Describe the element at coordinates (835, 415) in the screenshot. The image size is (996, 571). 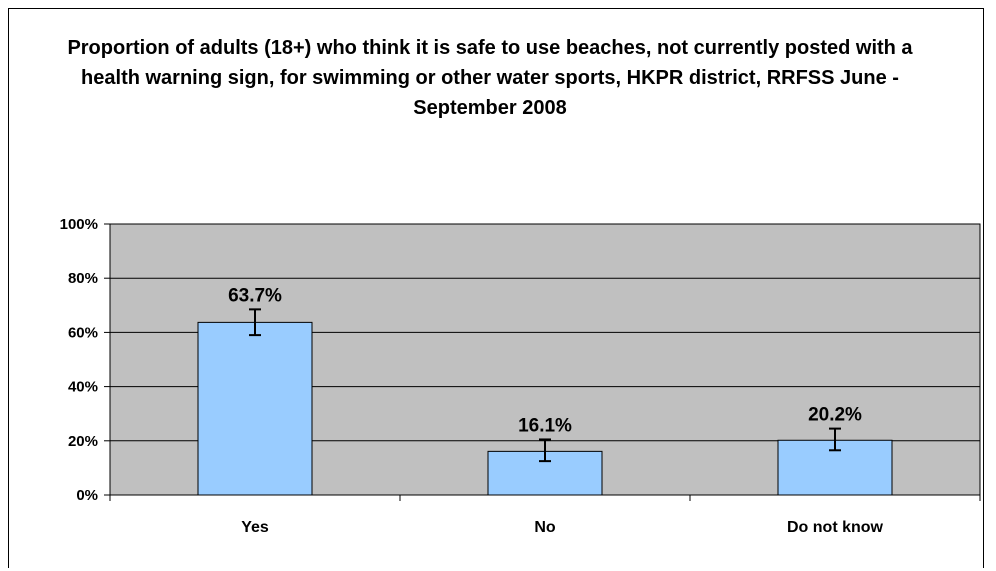
I see `data-label: 20.2%` at that location.